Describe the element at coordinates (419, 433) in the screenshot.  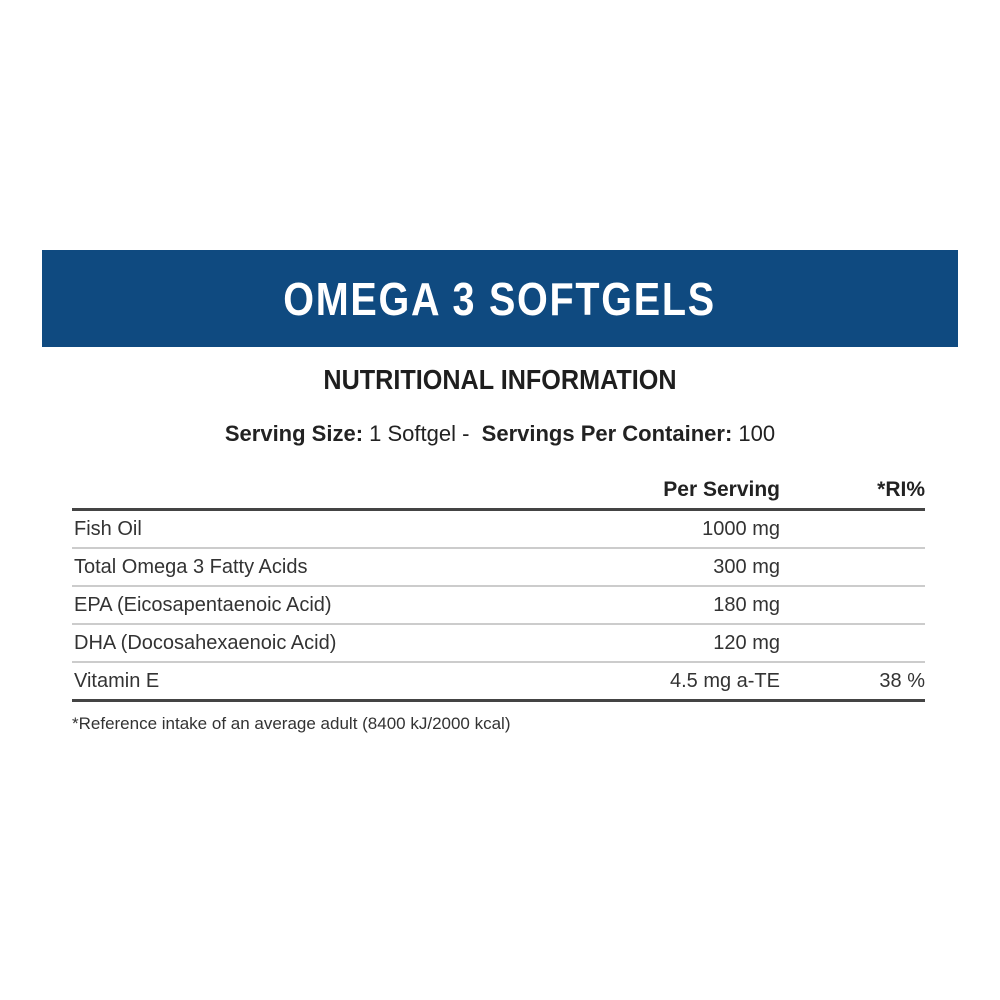
I see `serving-size-value: 1 Softgel -` at that location.